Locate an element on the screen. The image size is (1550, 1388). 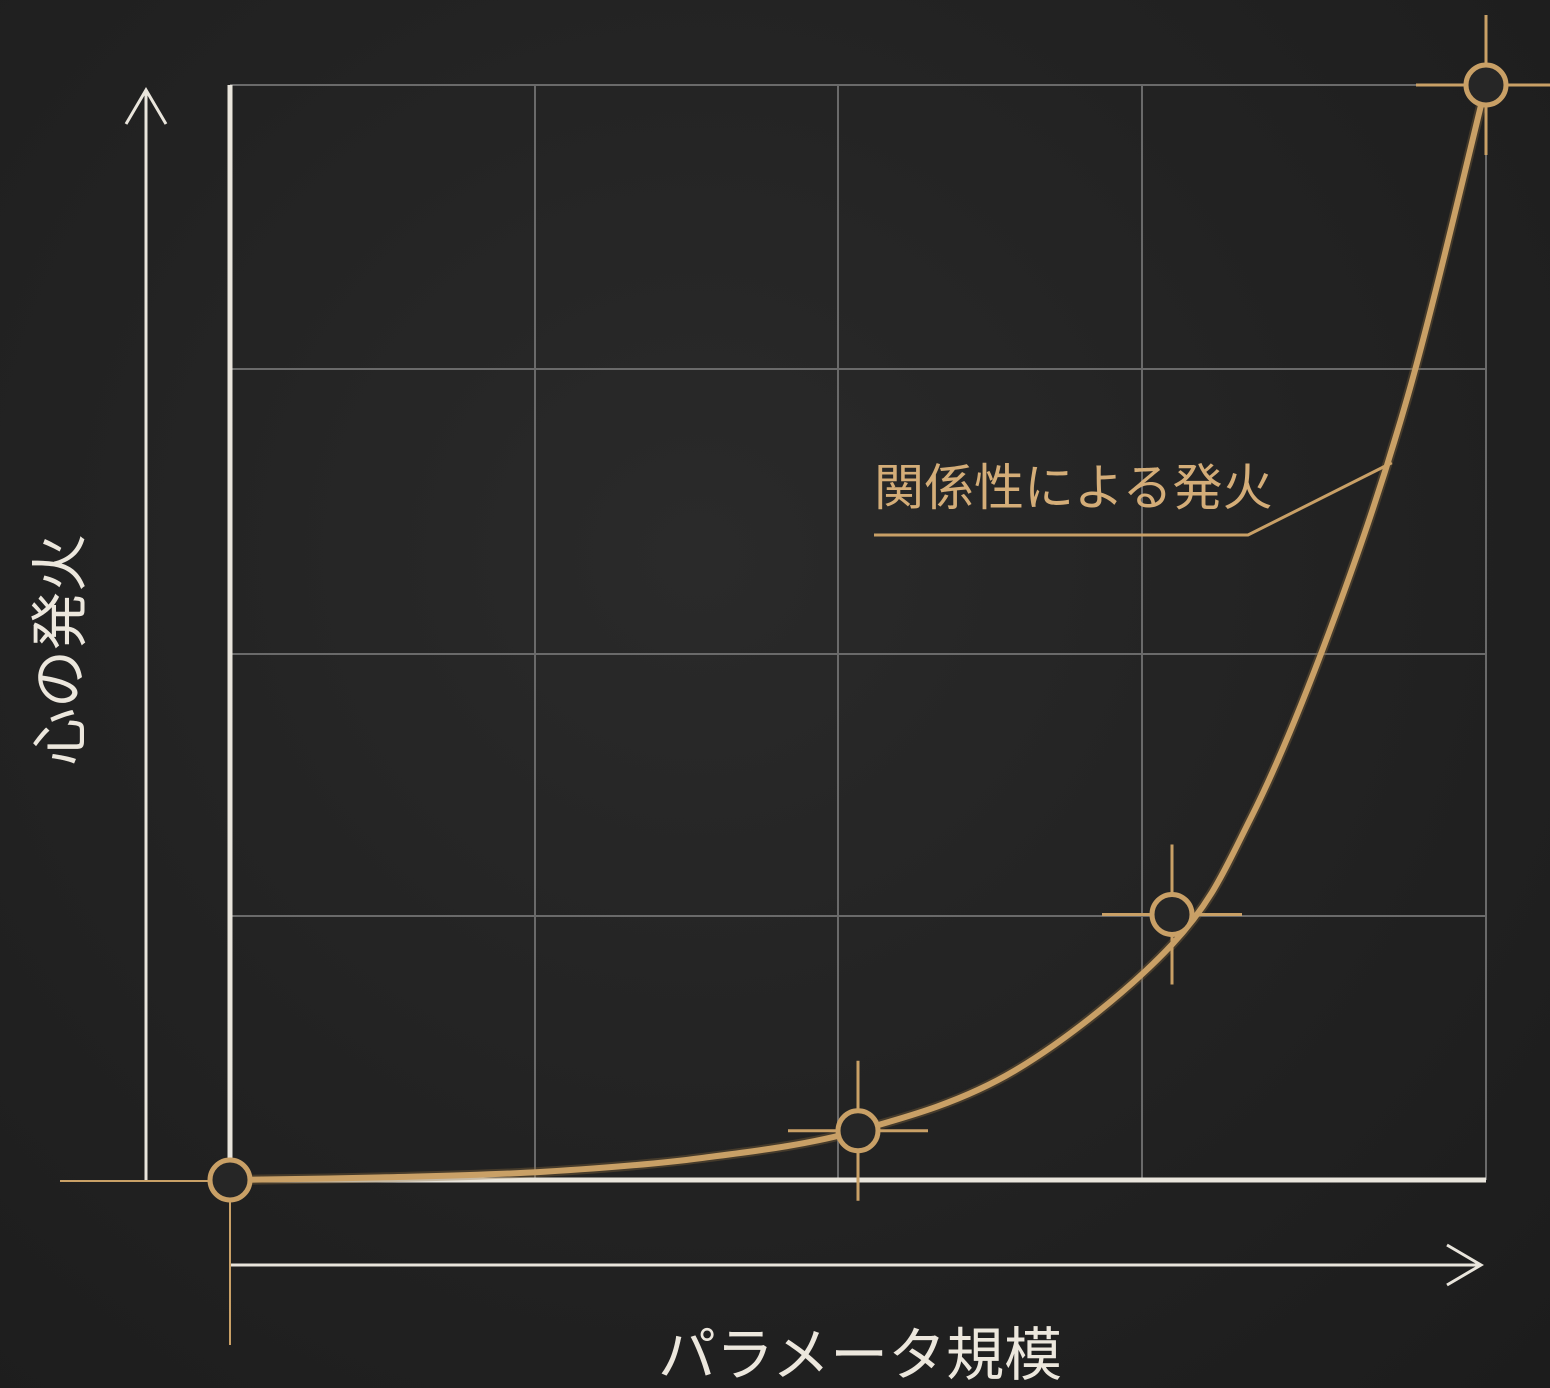
x-direction-arrowhead is located at coordinates (1465, 1265).